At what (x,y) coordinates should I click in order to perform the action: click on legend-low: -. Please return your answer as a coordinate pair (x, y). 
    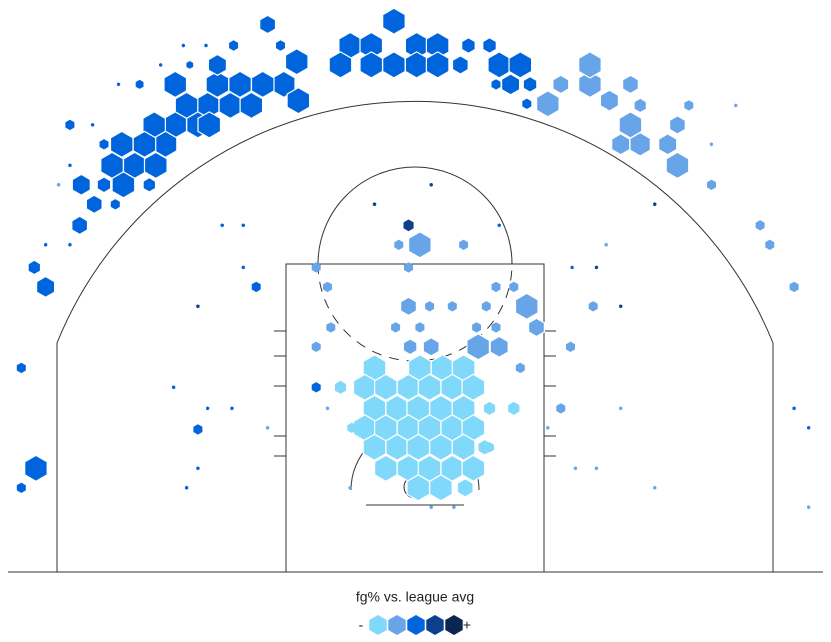
    Looking at the image, I should click on (361, 625).